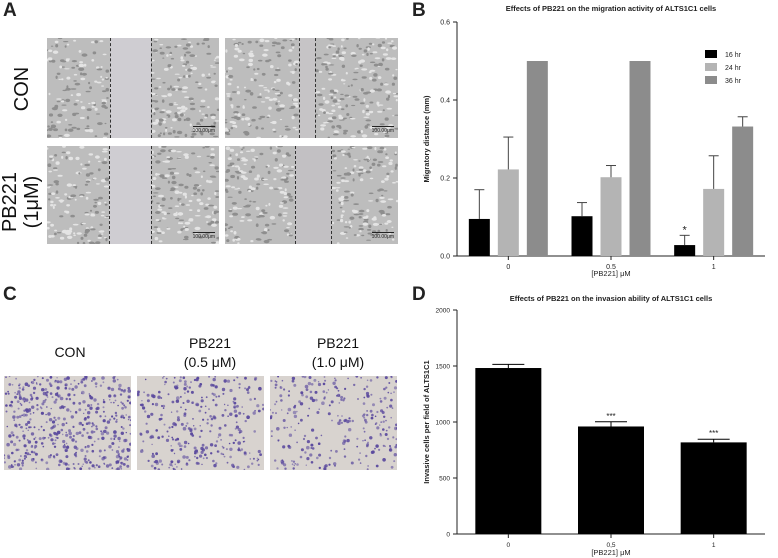 The width and height of the screenshot is (778, 558). Describe the element at coordinates (443, 423) in the screenshot. I see `chart-d-y-tick-label: 1000` at that location.